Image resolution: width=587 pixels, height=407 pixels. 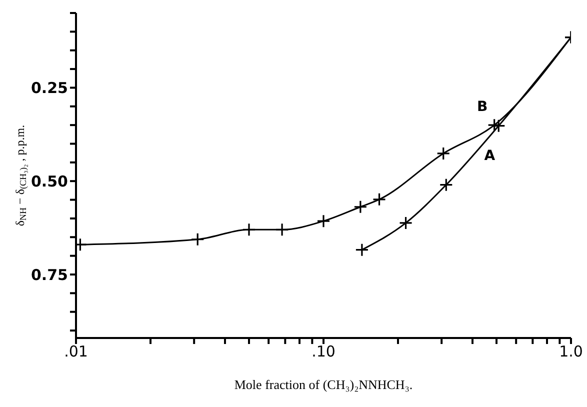 I want to click on y-tick-label: 0.25, so click(x=49, y=88).